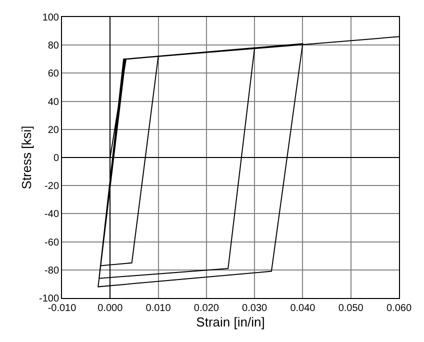 This screenshot has width=424, height=342. Describe the element at coordinates (351, 308) in the screenshot. I see `x-tick-label: 0.050` at that location.